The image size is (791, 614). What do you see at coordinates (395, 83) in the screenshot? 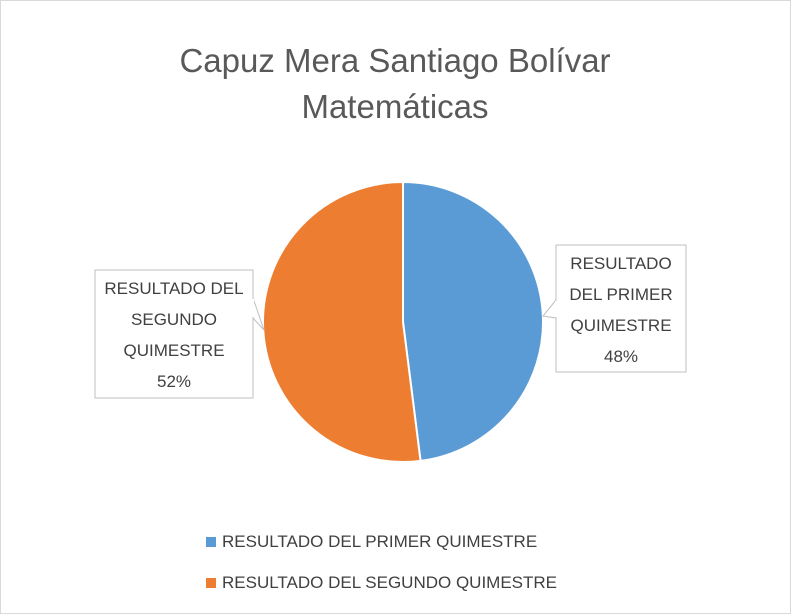
I see `chart-title: Capuz Mera Santiago Bolívar Matemáticas` at bounding box center [395, 83].